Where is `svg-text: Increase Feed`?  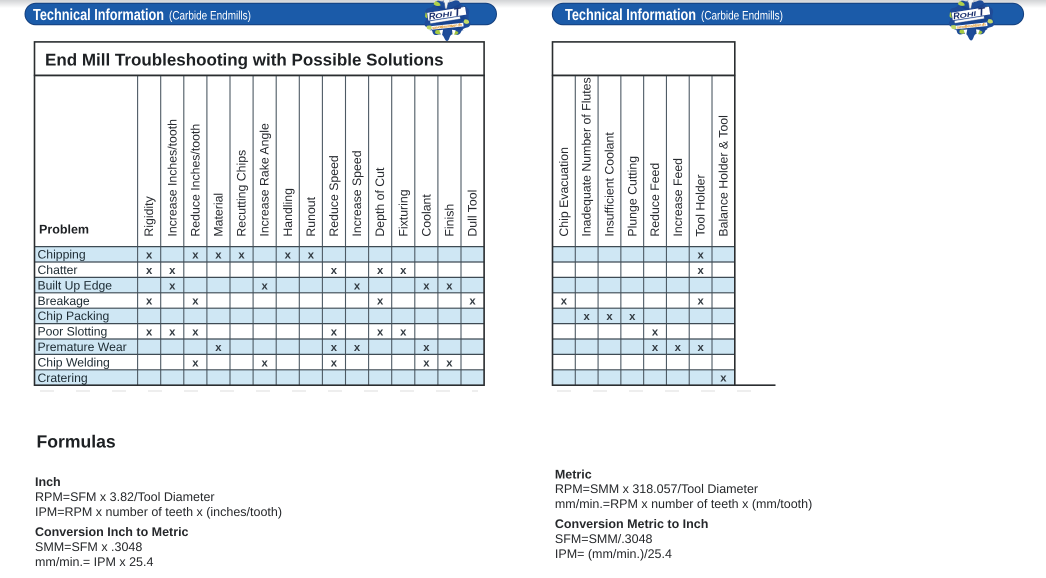 svg-text: Increase Feed is located at coordinates (678, 197).